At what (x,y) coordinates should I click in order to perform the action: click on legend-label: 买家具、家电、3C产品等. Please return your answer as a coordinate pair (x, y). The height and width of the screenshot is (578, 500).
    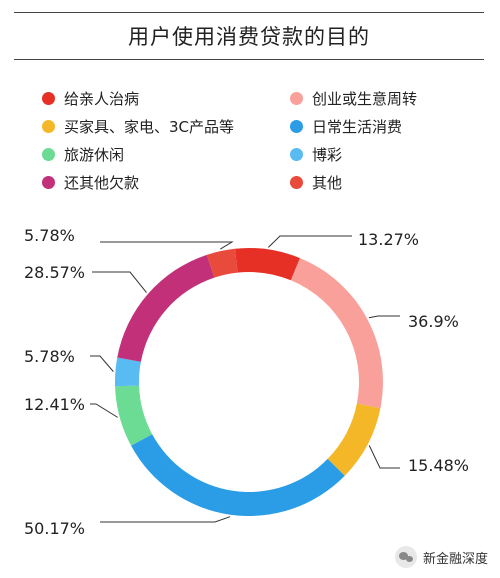
    Looking at the image, I should click on (149, 126).